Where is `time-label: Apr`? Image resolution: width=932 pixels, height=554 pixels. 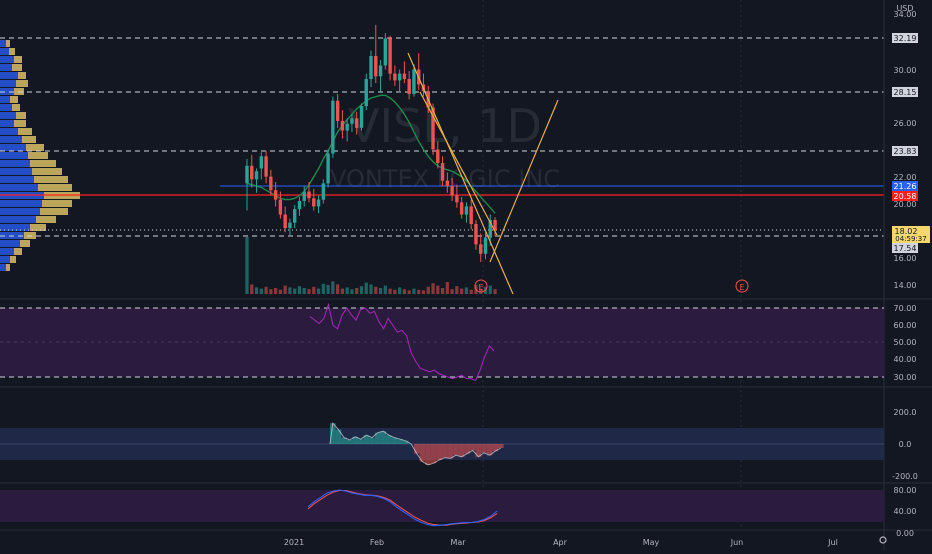 time-label: Apr is located at coordinates (560, 542).